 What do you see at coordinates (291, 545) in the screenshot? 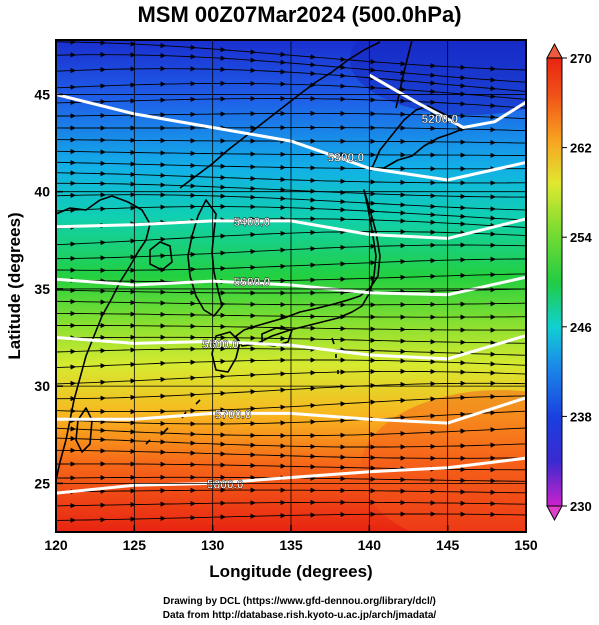
I see `x-tick-label: 135` at bounding box center [291, 545].